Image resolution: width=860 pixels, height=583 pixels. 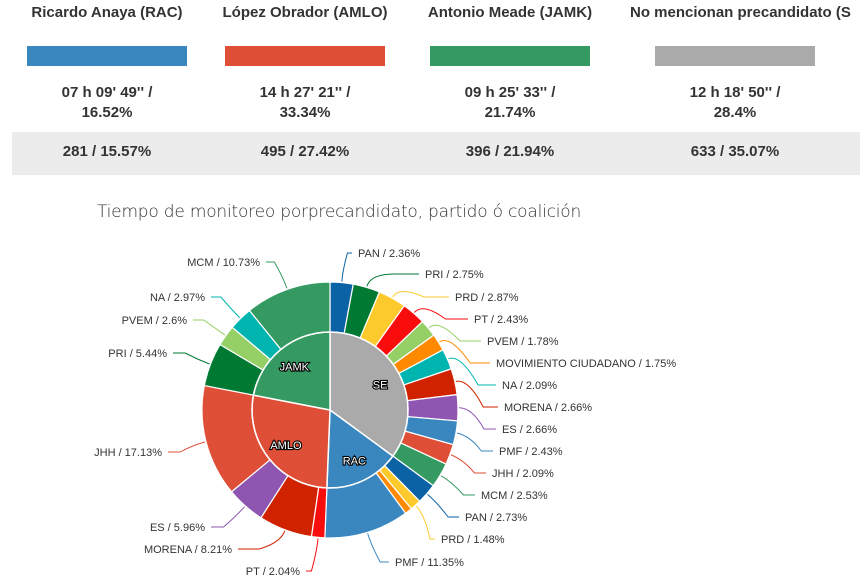 What do you see at coordinates (510, 12) in the screenshot?
I see `candidate-name: Antonio Meade (JAMK)` at bounding box center [510, 12].